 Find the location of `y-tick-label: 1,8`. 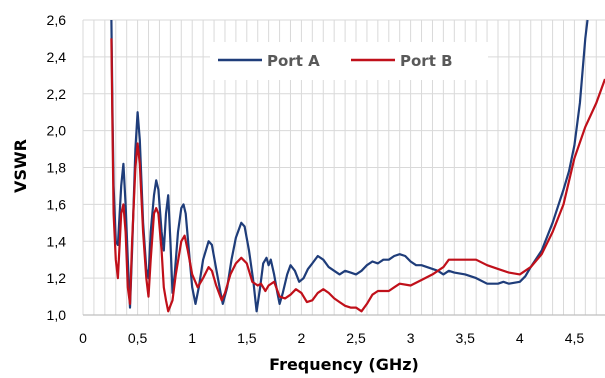

y-tick-label: 1,8 is located at coordinates (57, 168).